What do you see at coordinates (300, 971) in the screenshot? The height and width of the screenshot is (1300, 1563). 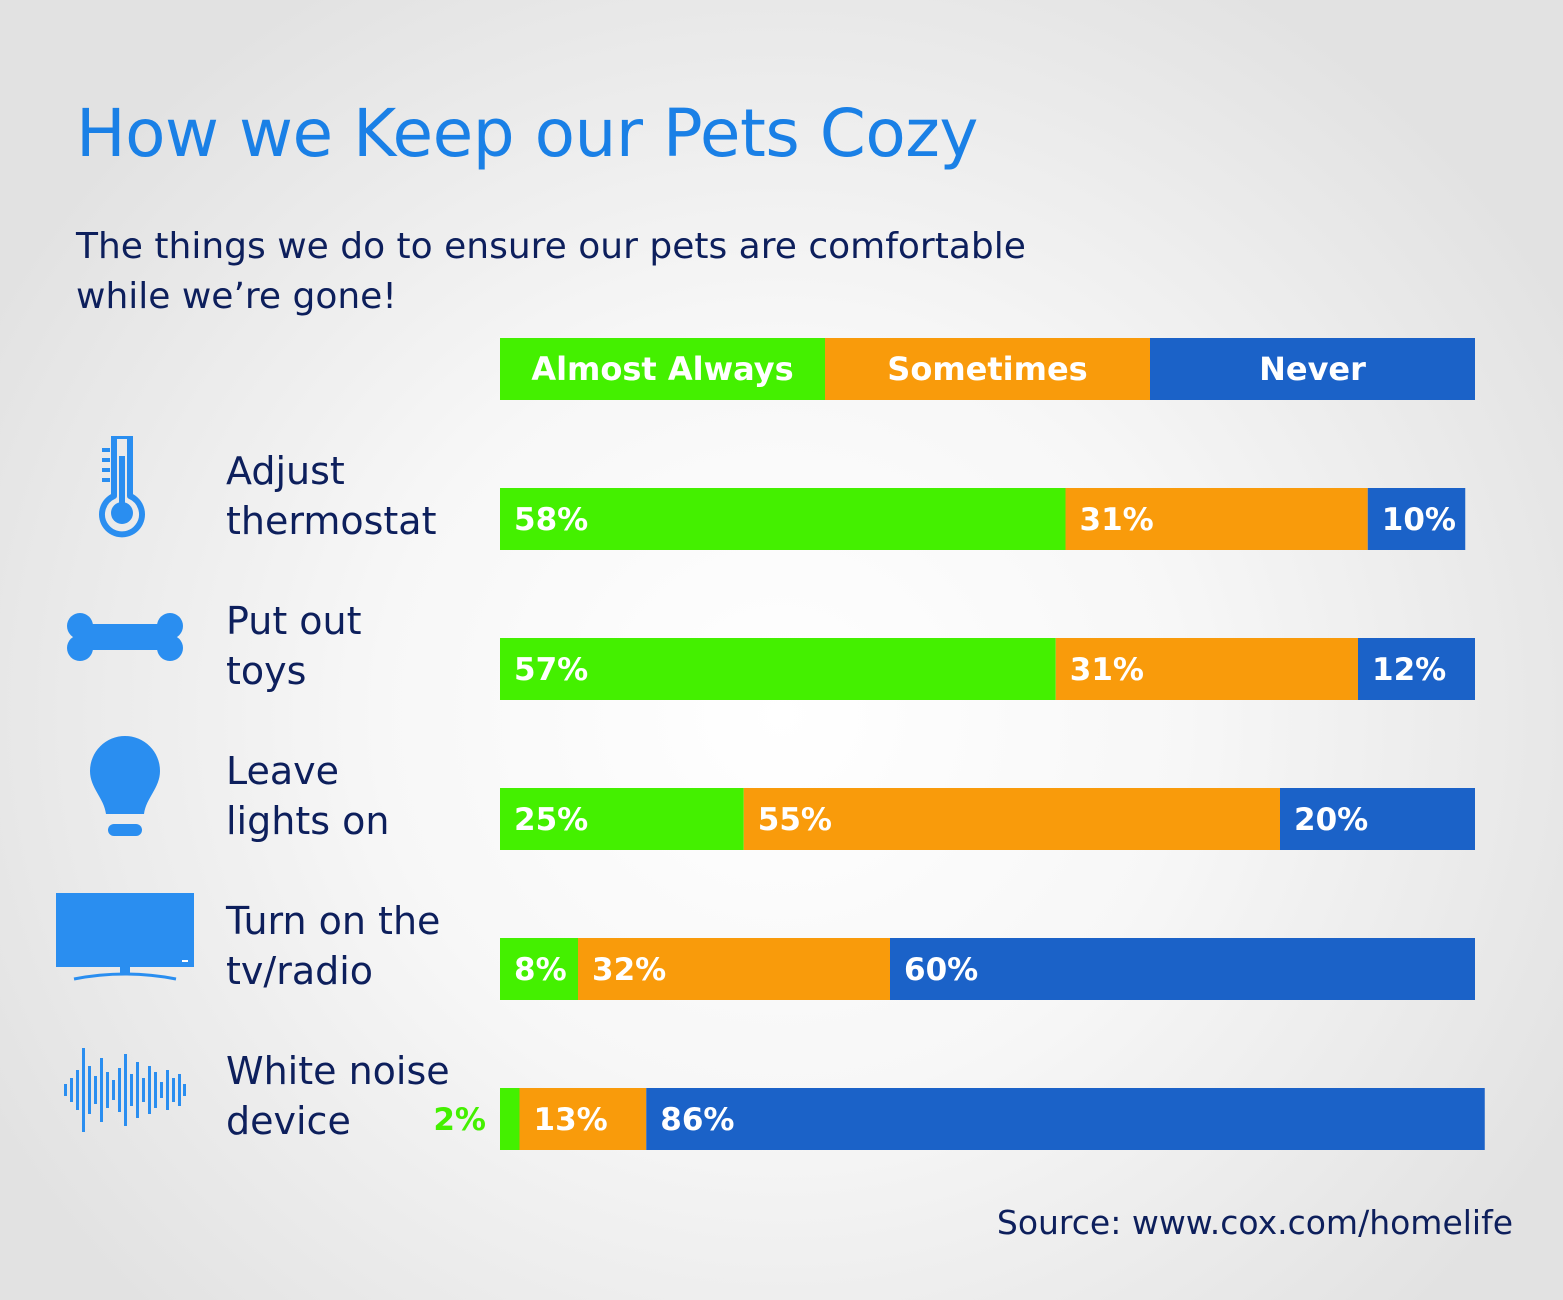 I see `row-label-line2: tv/radio` at bounding box center [300, 971].